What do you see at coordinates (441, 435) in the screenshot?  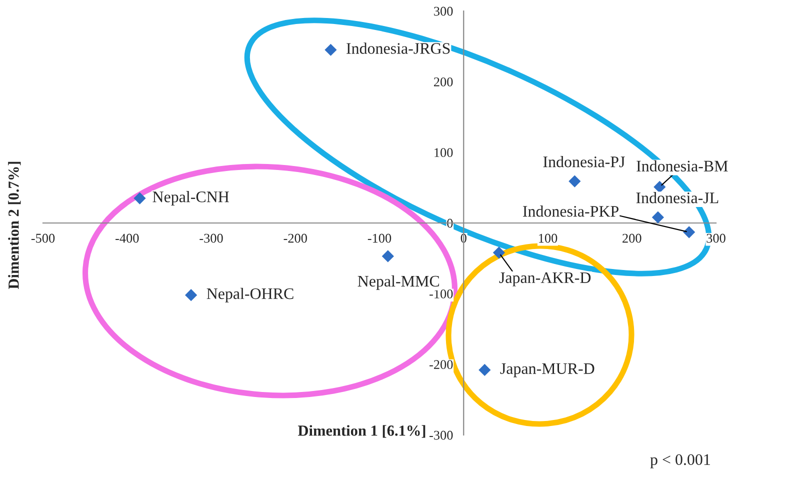 I see `y-tick-label: -300` at bounding box center [441, 435].